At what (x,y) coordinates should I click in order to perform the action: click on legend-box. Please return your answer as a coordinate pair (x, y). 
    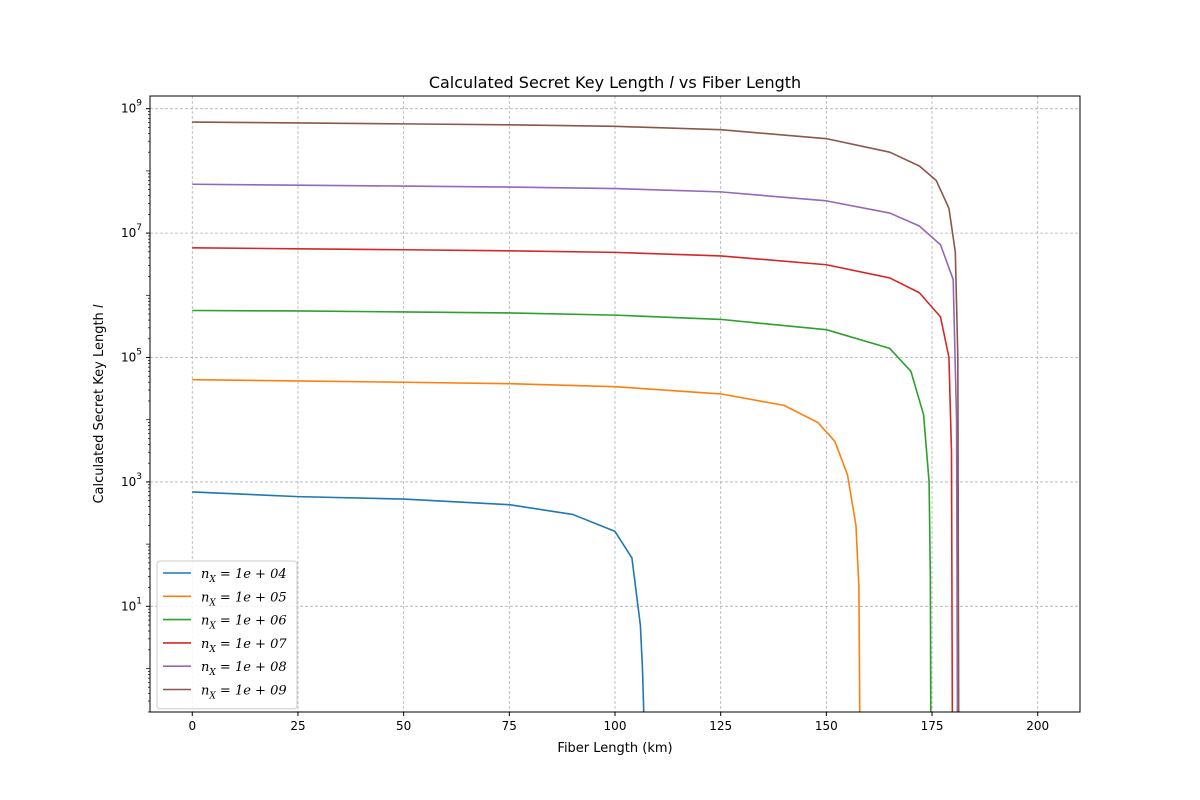
    Looking at the image, I should click on (227, 635).